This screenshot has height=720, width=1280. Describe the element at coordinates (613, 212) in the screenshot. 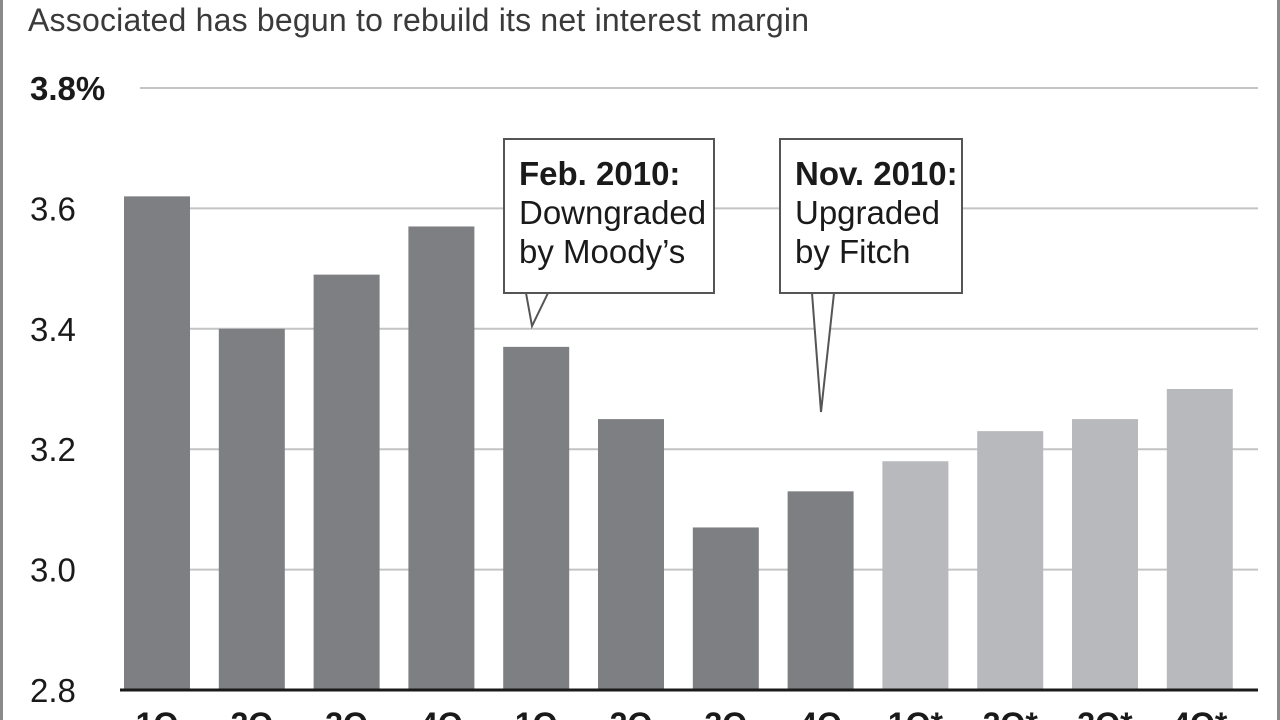

I see `annotation-moodys-line1: Downgraded` at that location.